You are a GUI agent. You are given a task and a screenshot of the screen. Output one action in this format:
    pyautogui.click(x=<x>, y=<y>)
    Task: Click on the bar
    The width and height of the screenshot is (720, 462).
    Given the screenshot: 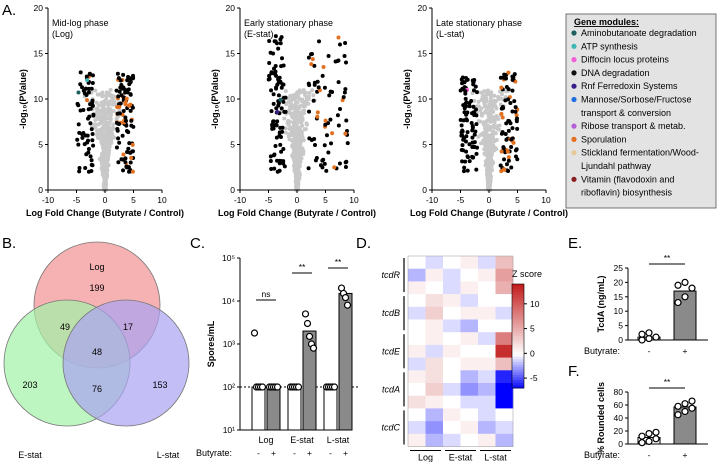 What is the action you would take?
    pyautogui.click(x=345, y=361)
    